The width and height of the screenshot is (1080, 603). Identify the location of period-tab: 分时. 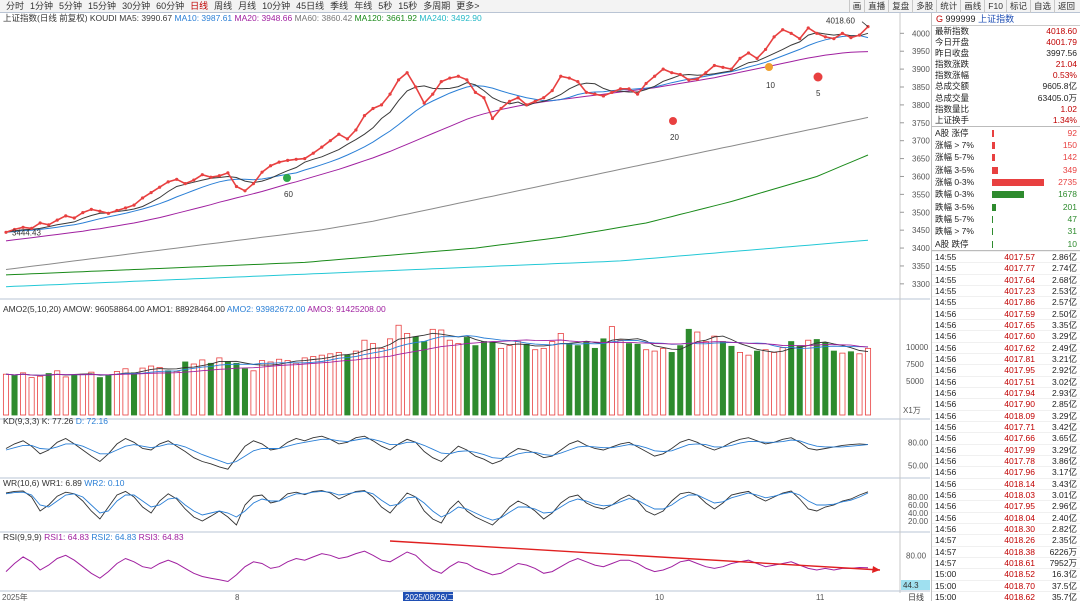
(15, 6).